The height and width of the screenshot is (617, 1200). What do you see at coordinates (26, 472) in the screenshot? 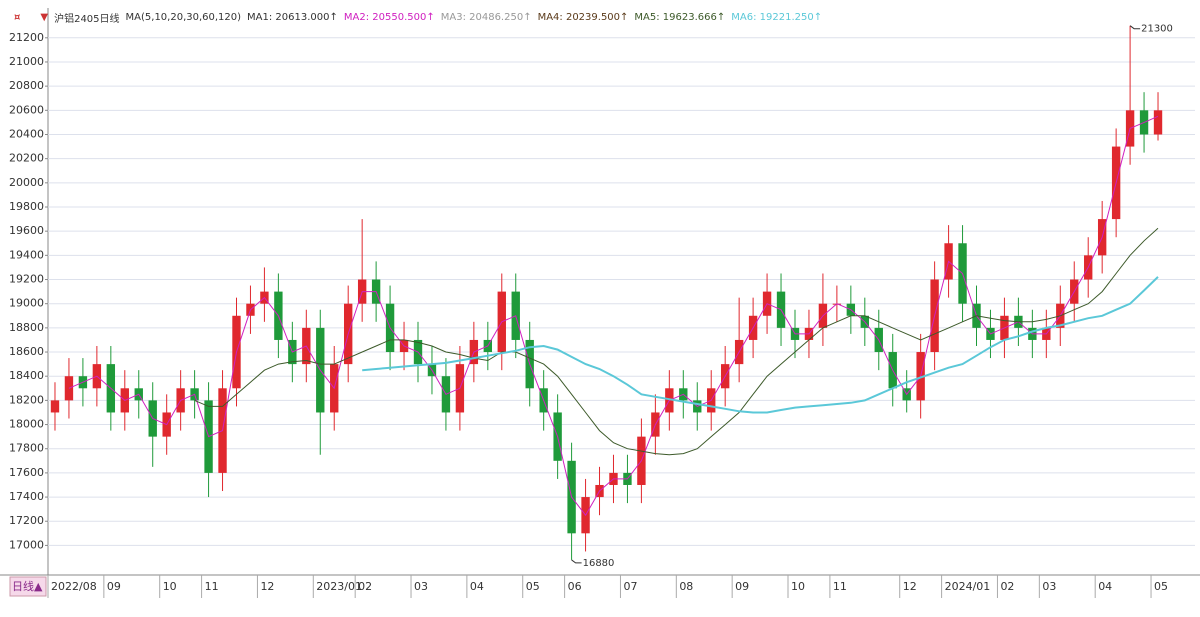
I see `y-tick-label: 17600` at bounding box center [26, 472].